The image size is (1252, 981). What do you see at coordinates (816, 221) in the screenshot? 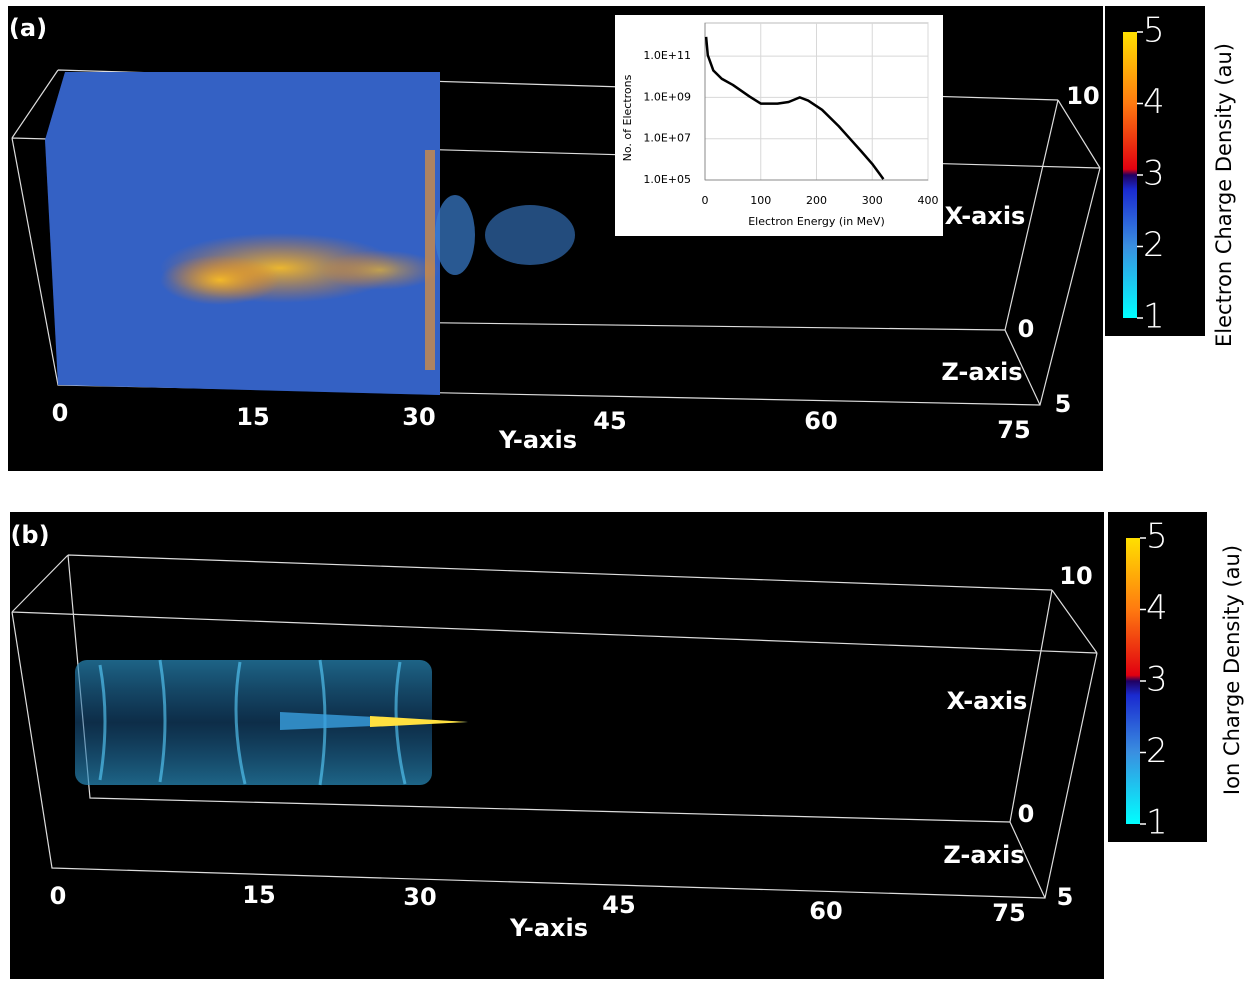
I see `x-axis-title: Electron Energy (in MeV)` at bounding box center [816, 221].